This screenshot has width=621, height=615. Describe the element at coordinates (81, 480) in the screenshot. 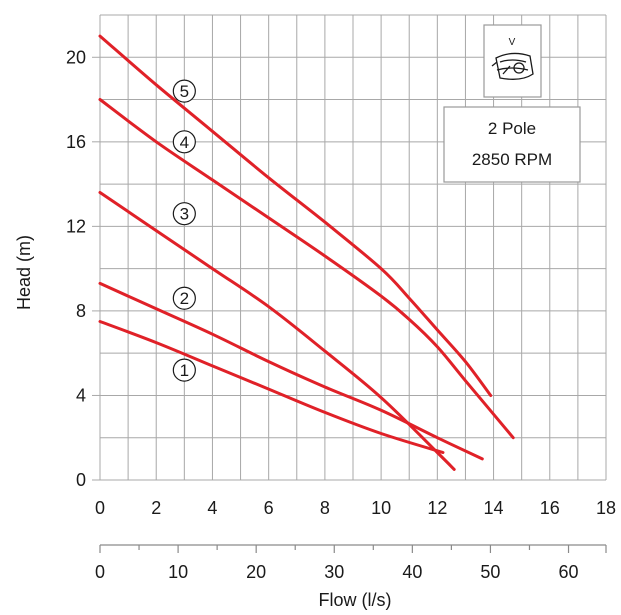

I see `y-tick-label: 0` at that location.